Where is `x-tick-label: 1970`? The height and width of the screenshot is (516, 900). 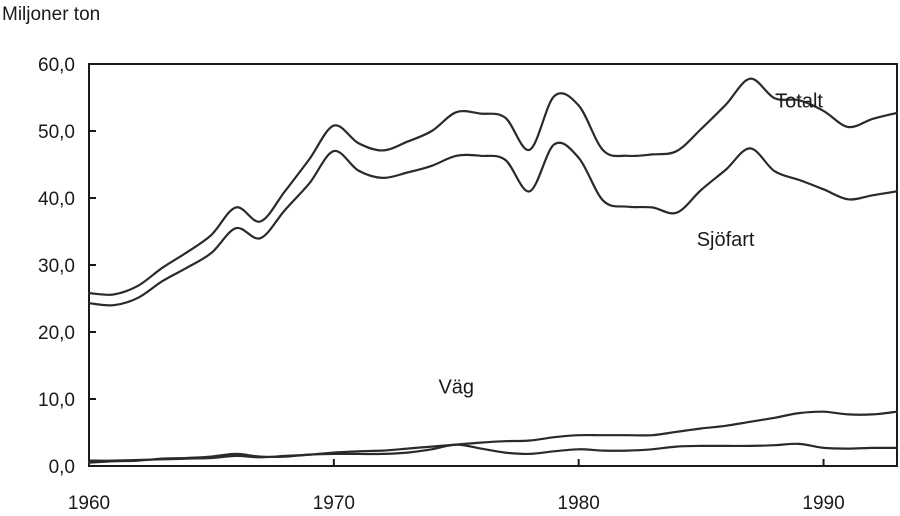 x-tick-label: 1970 is located at coordinates (334, 503).